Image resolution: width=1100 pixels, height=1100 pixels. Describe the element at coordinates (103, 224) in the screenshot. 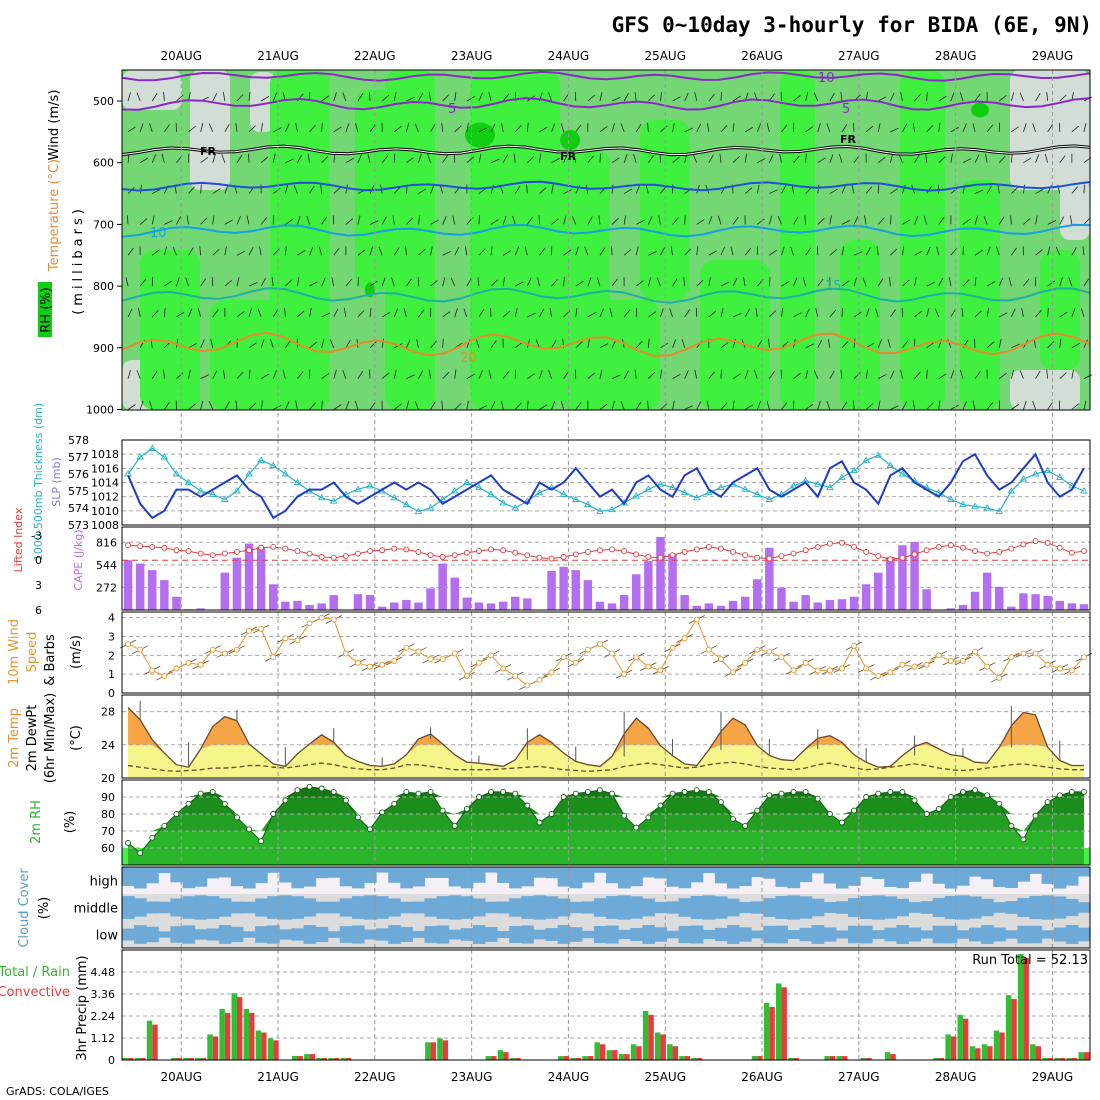

I see `pressure-tick-label: 700` at that location.